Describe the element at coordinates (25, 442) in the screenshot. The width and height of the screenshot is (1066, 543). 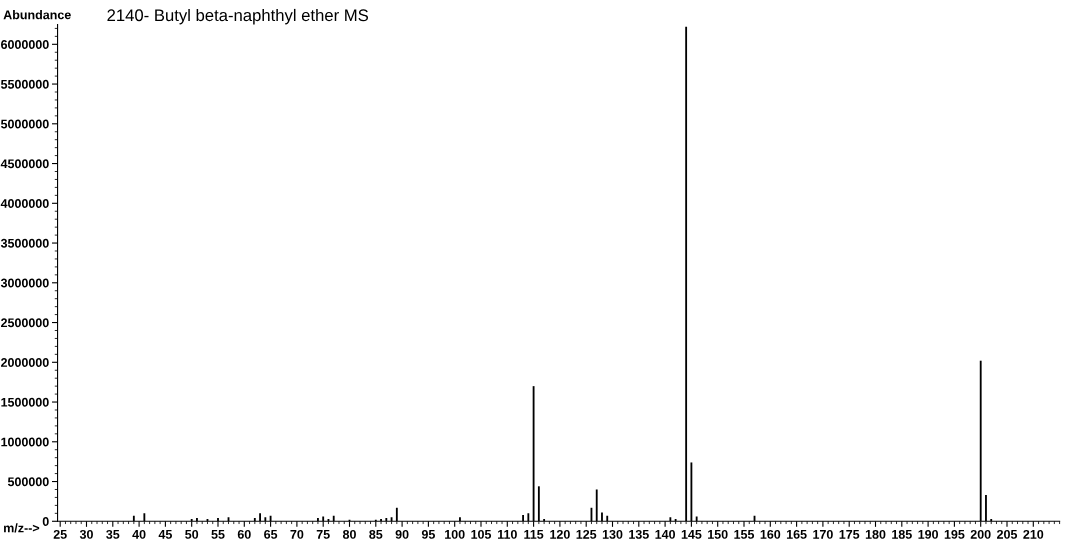
I see `y-tick-label: 1000000` at that location.